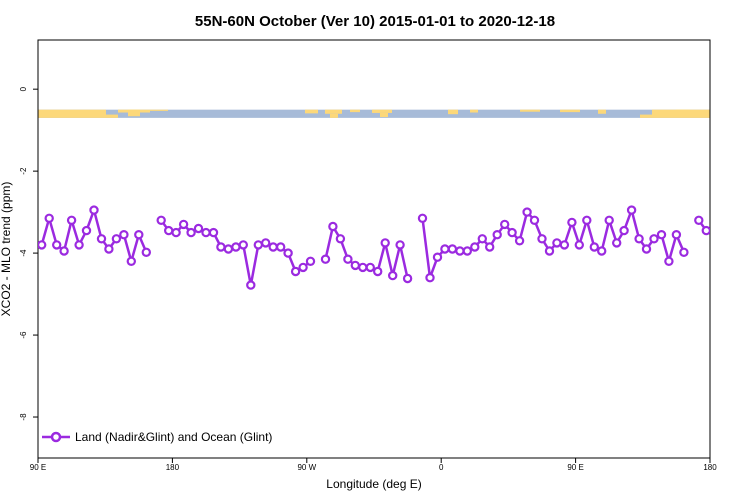  I want to click on legend: Land (Nadir&Glint) and Ocean (Glint), so click(157, 437).